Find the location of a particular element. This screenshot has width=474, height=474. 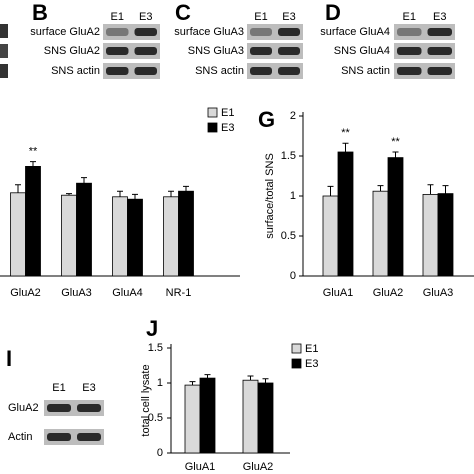

row-label: SNS GluA3 is located at coordinates (216, 51).